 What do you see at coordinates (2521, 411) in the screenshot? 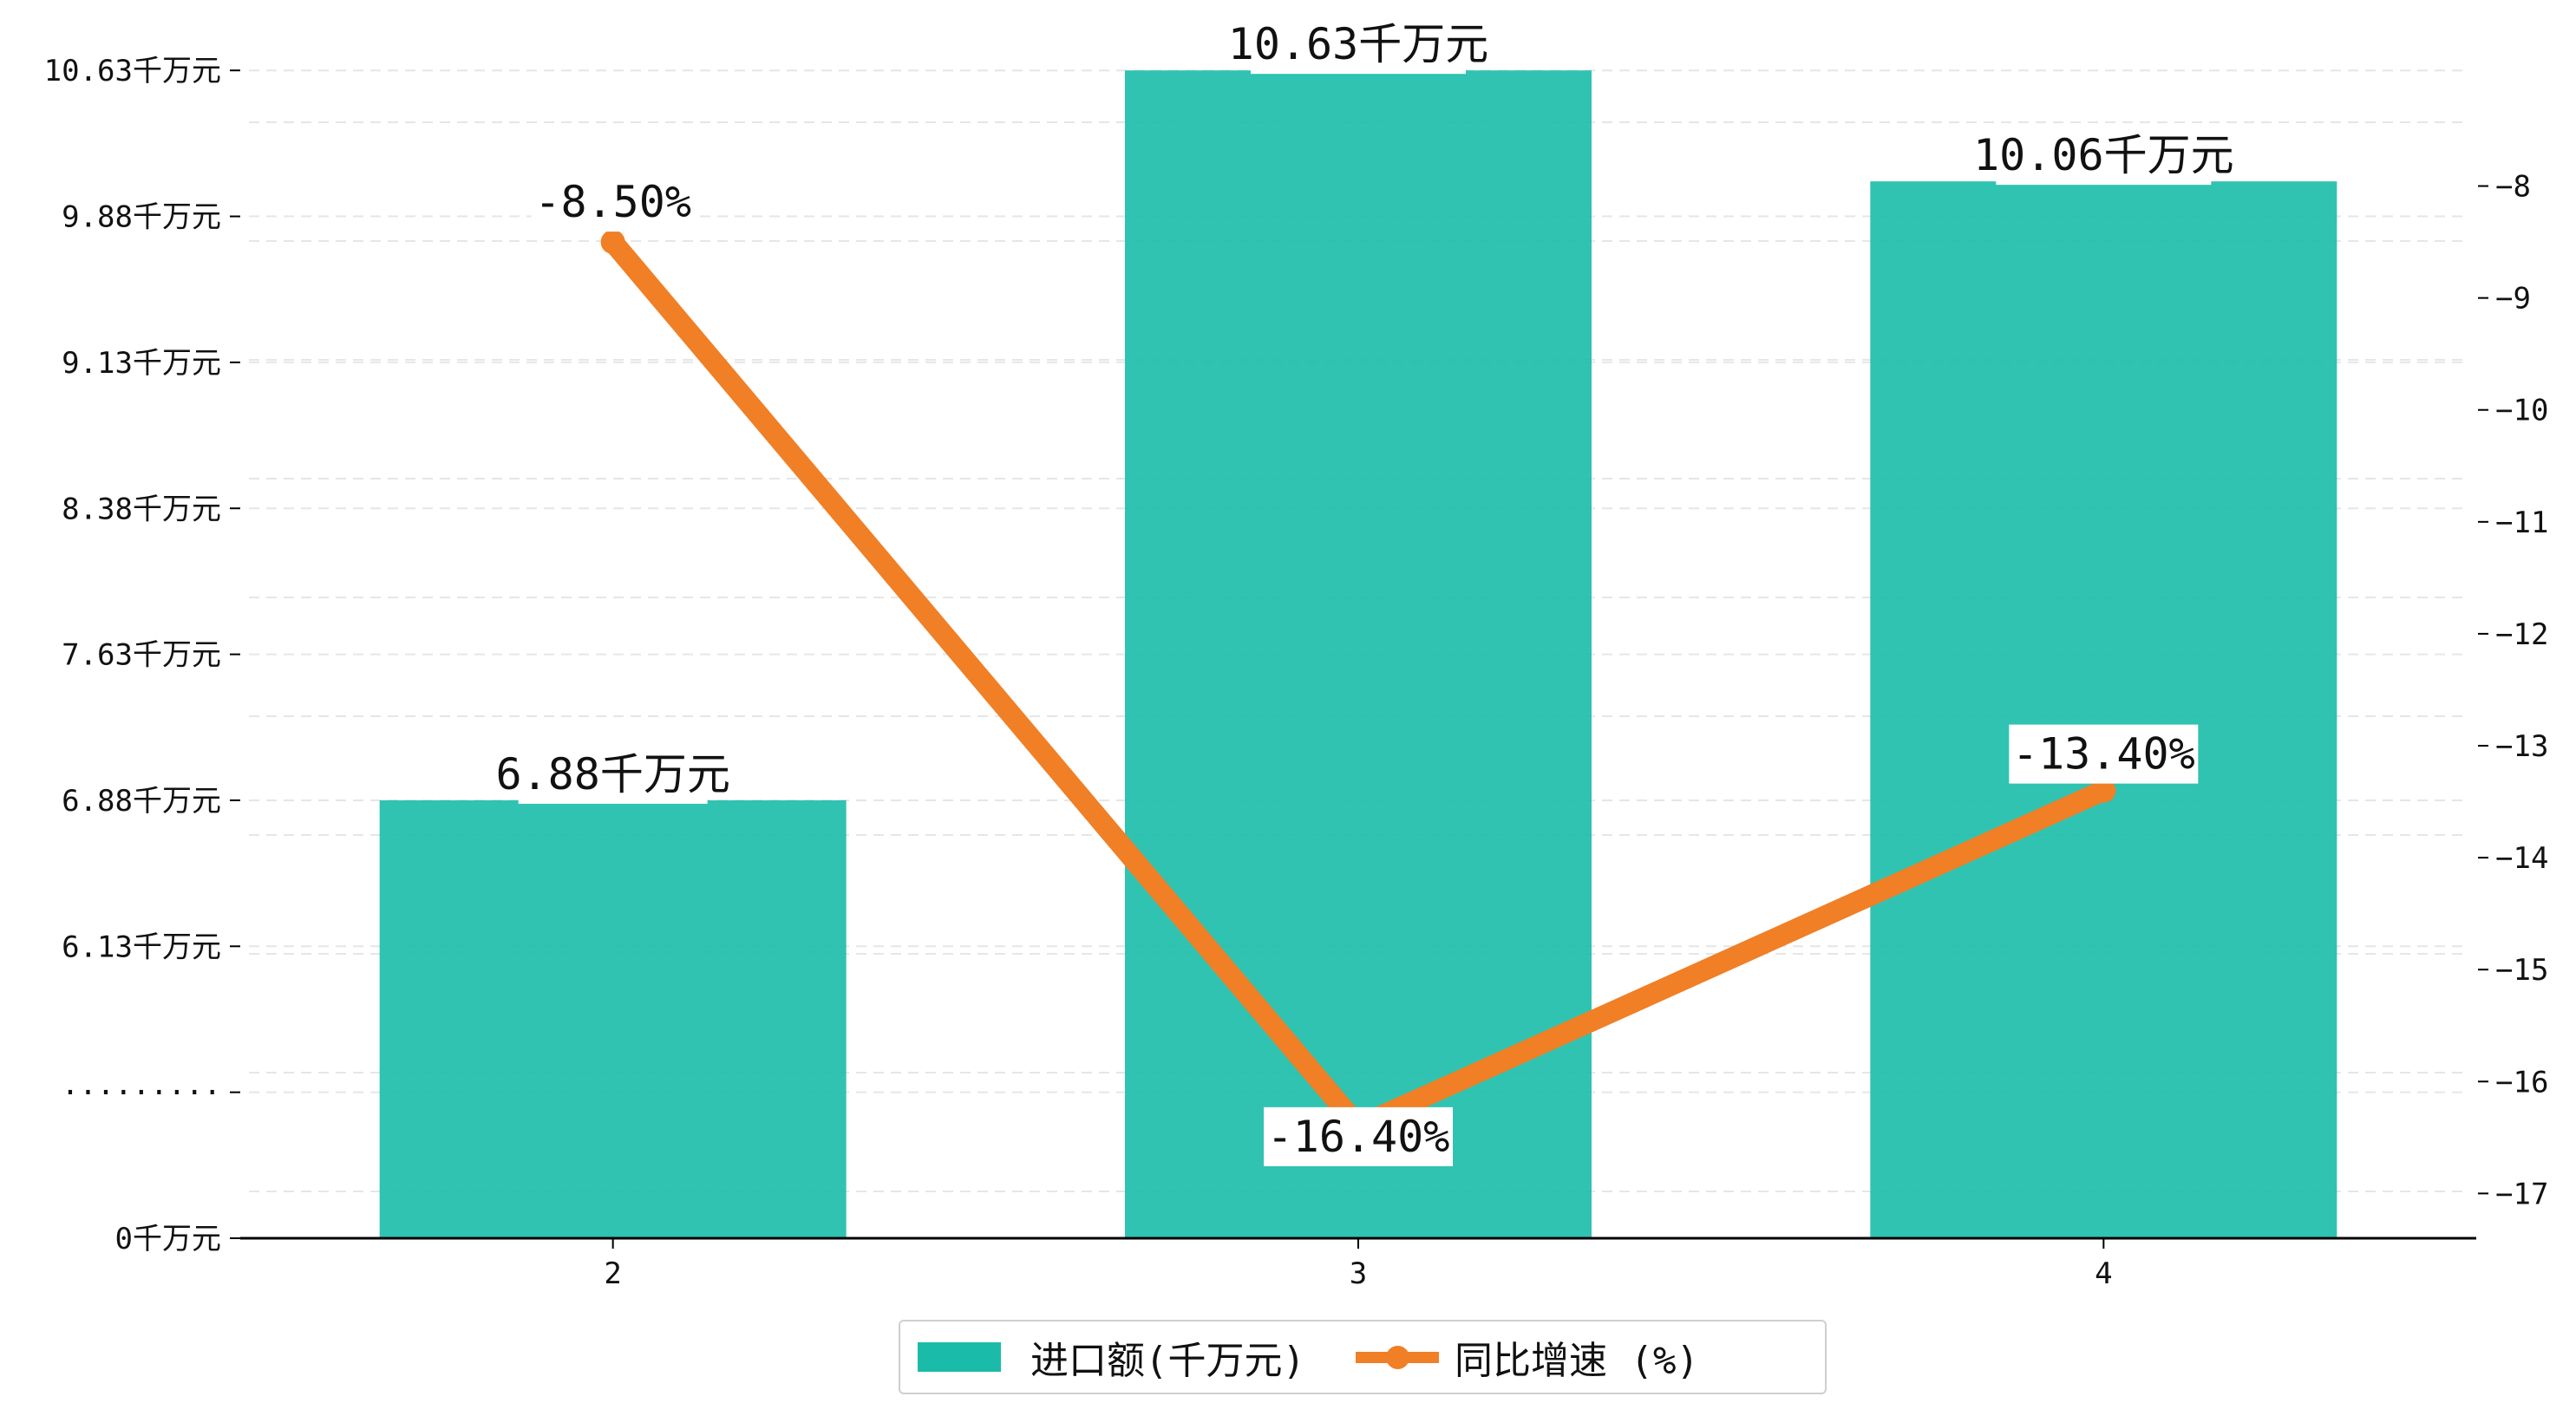
I see `right-tick-label: −10` at bounding box center [2521, 411].